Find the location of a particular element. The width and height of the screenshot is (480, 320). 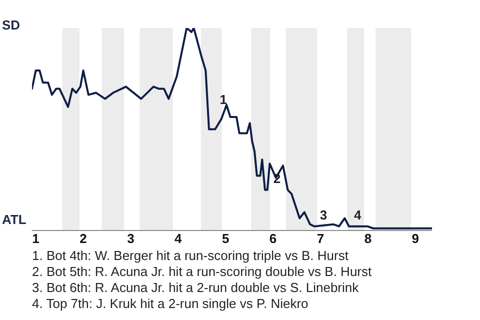

x-tick-label: 9 is located at coordinates (416, 238).